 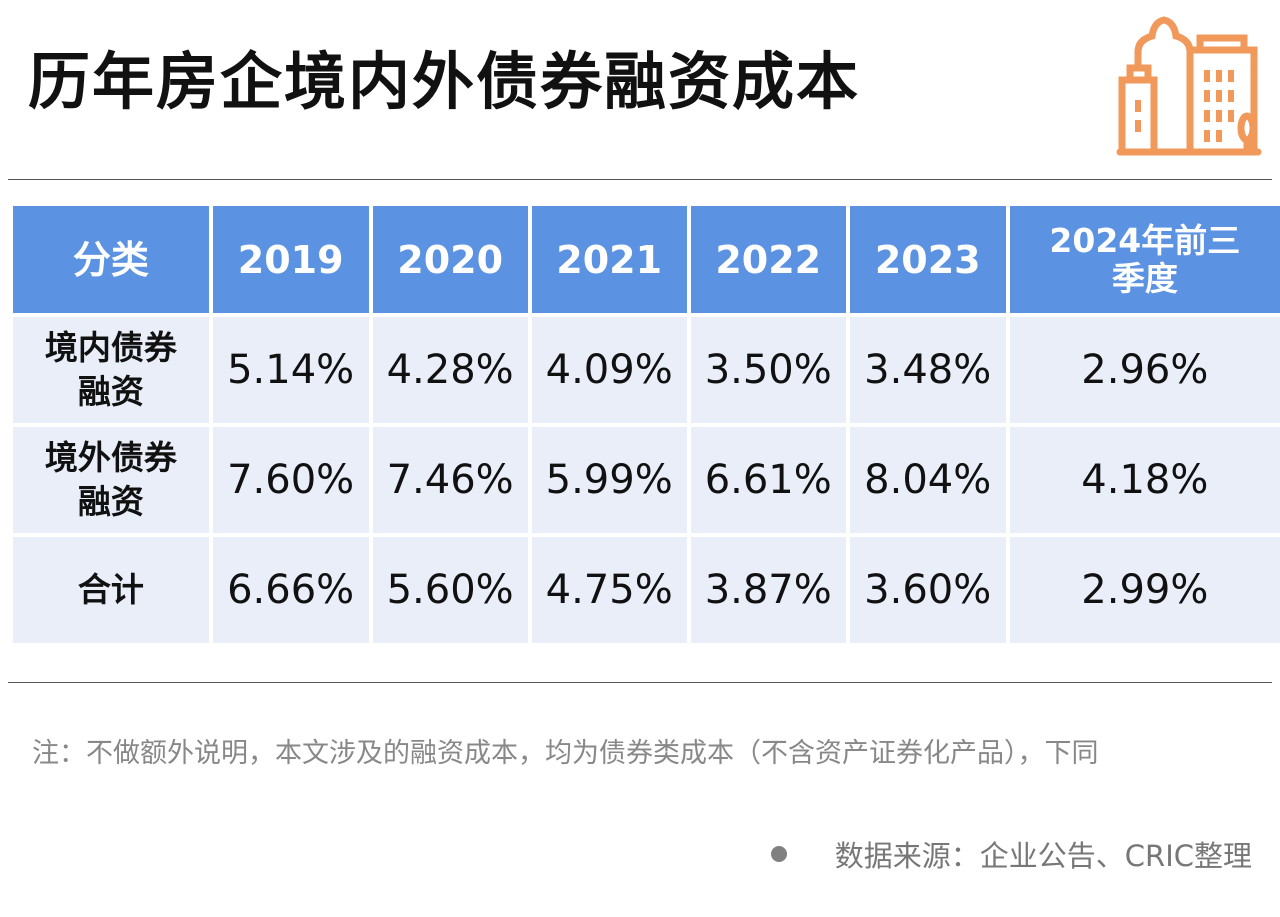 What do you see at coordinates (927, 590) in the screenshot?
I see `table-cell: 3.60%` at bounding box center [927, 590].